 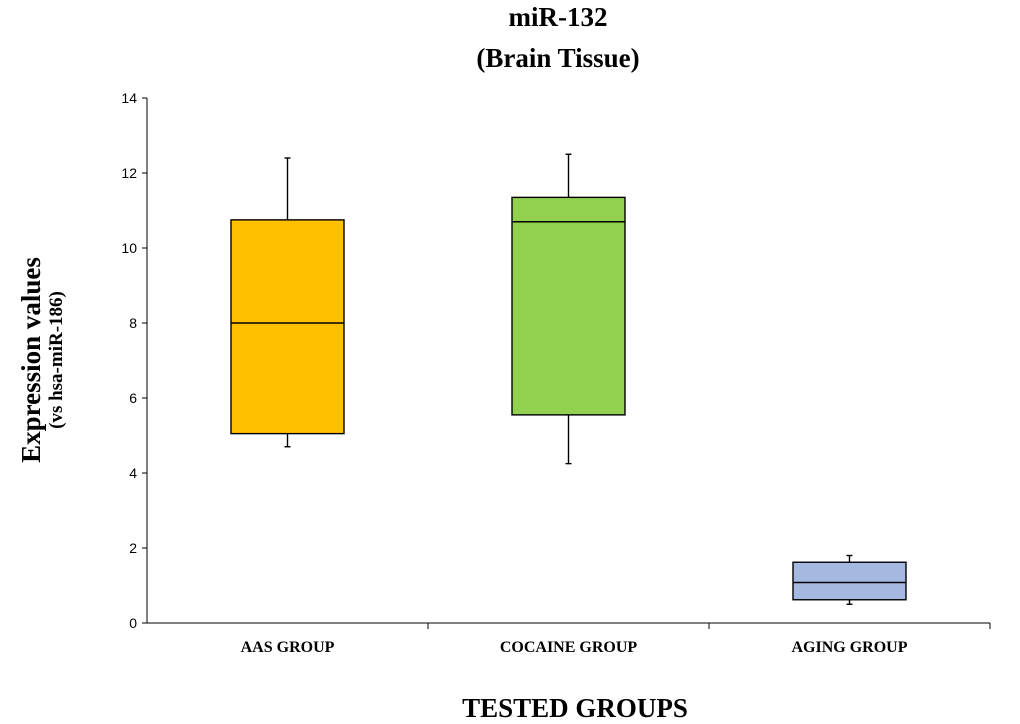 I want to click on y-axis-label-group: Expression values (vs hsa-miR-186), so click(x=41, y=360).